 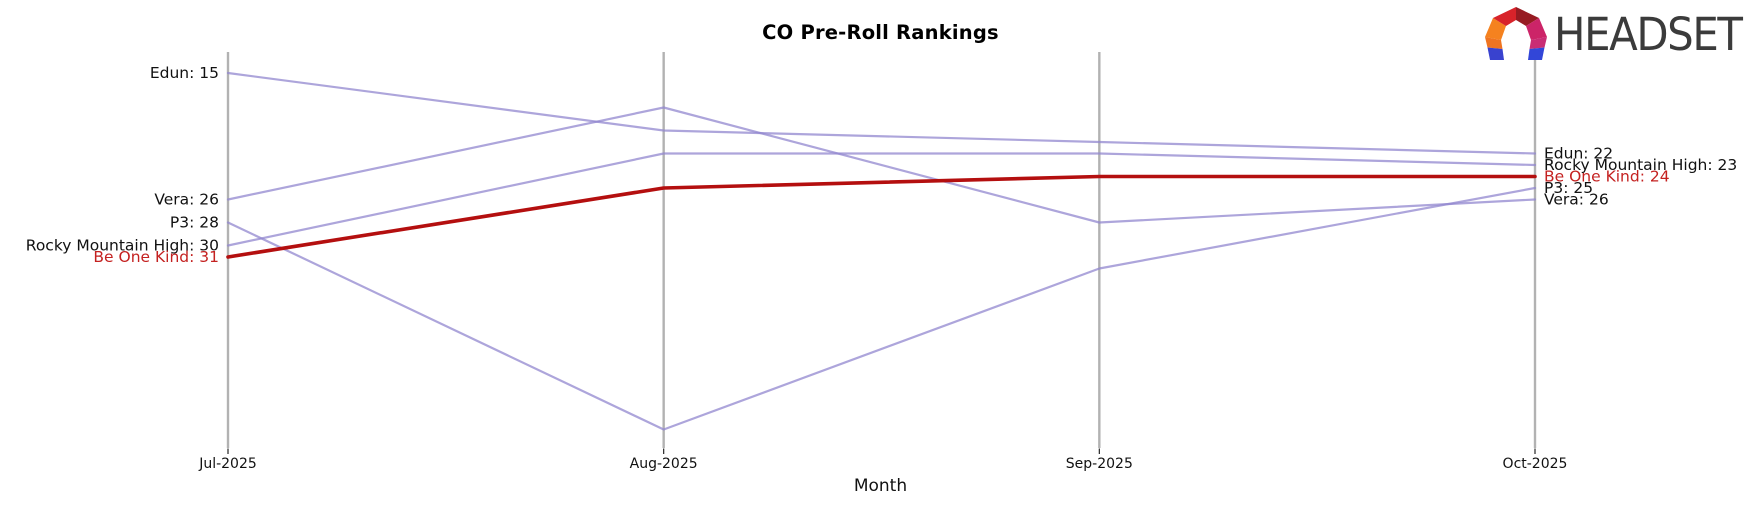 I want to click on month-tick-label: Oct-2025, so click(x=1535, y=464).